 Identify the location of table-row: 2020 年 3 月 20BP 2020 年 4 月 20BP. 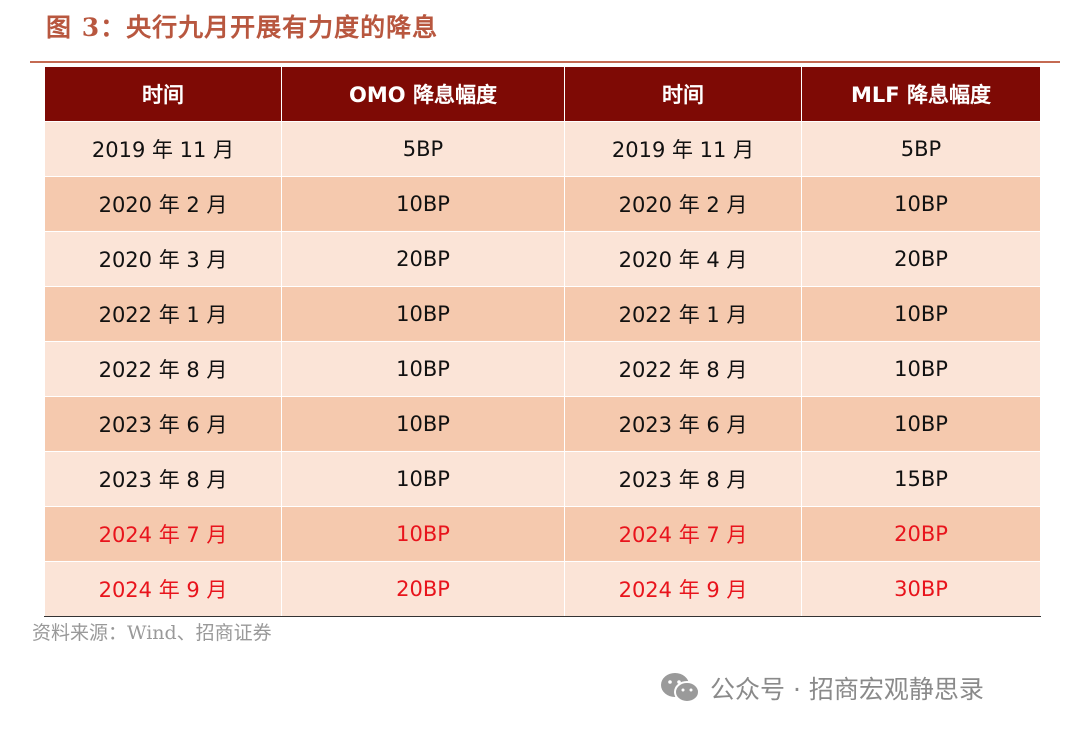
(542, 259).